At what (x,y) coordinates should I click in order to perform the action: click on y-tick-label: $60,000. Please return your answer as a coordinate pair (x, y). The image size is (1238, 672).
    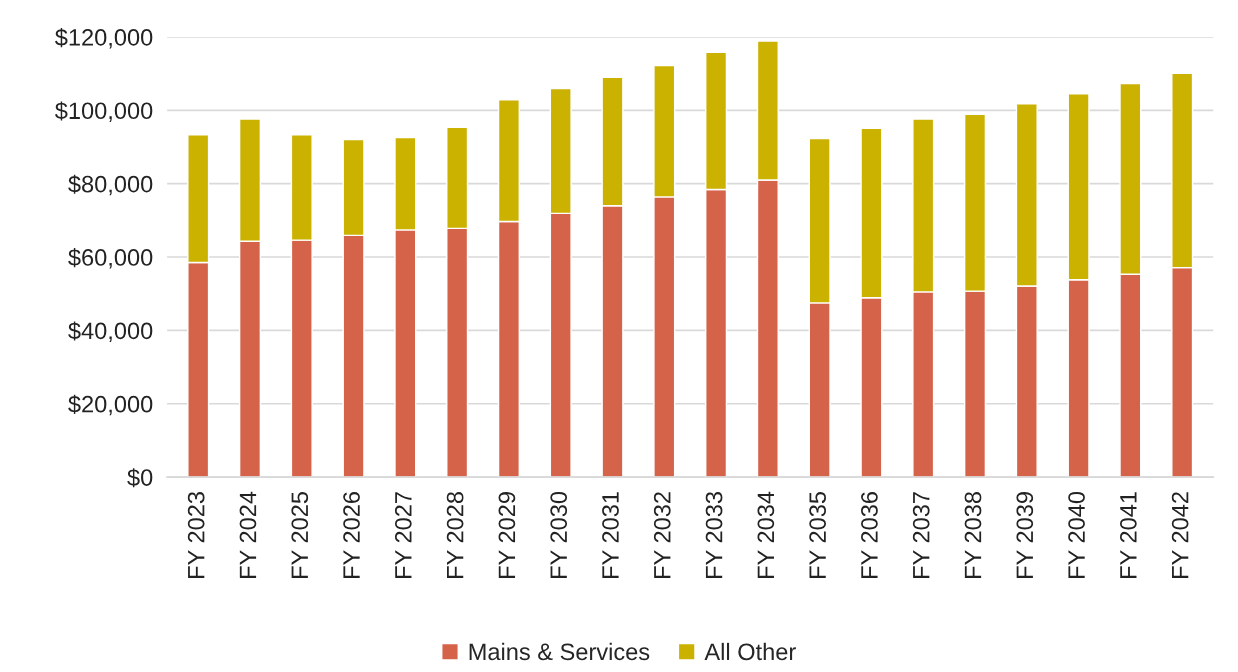
    Looking at the image, I should click on (110, 258).